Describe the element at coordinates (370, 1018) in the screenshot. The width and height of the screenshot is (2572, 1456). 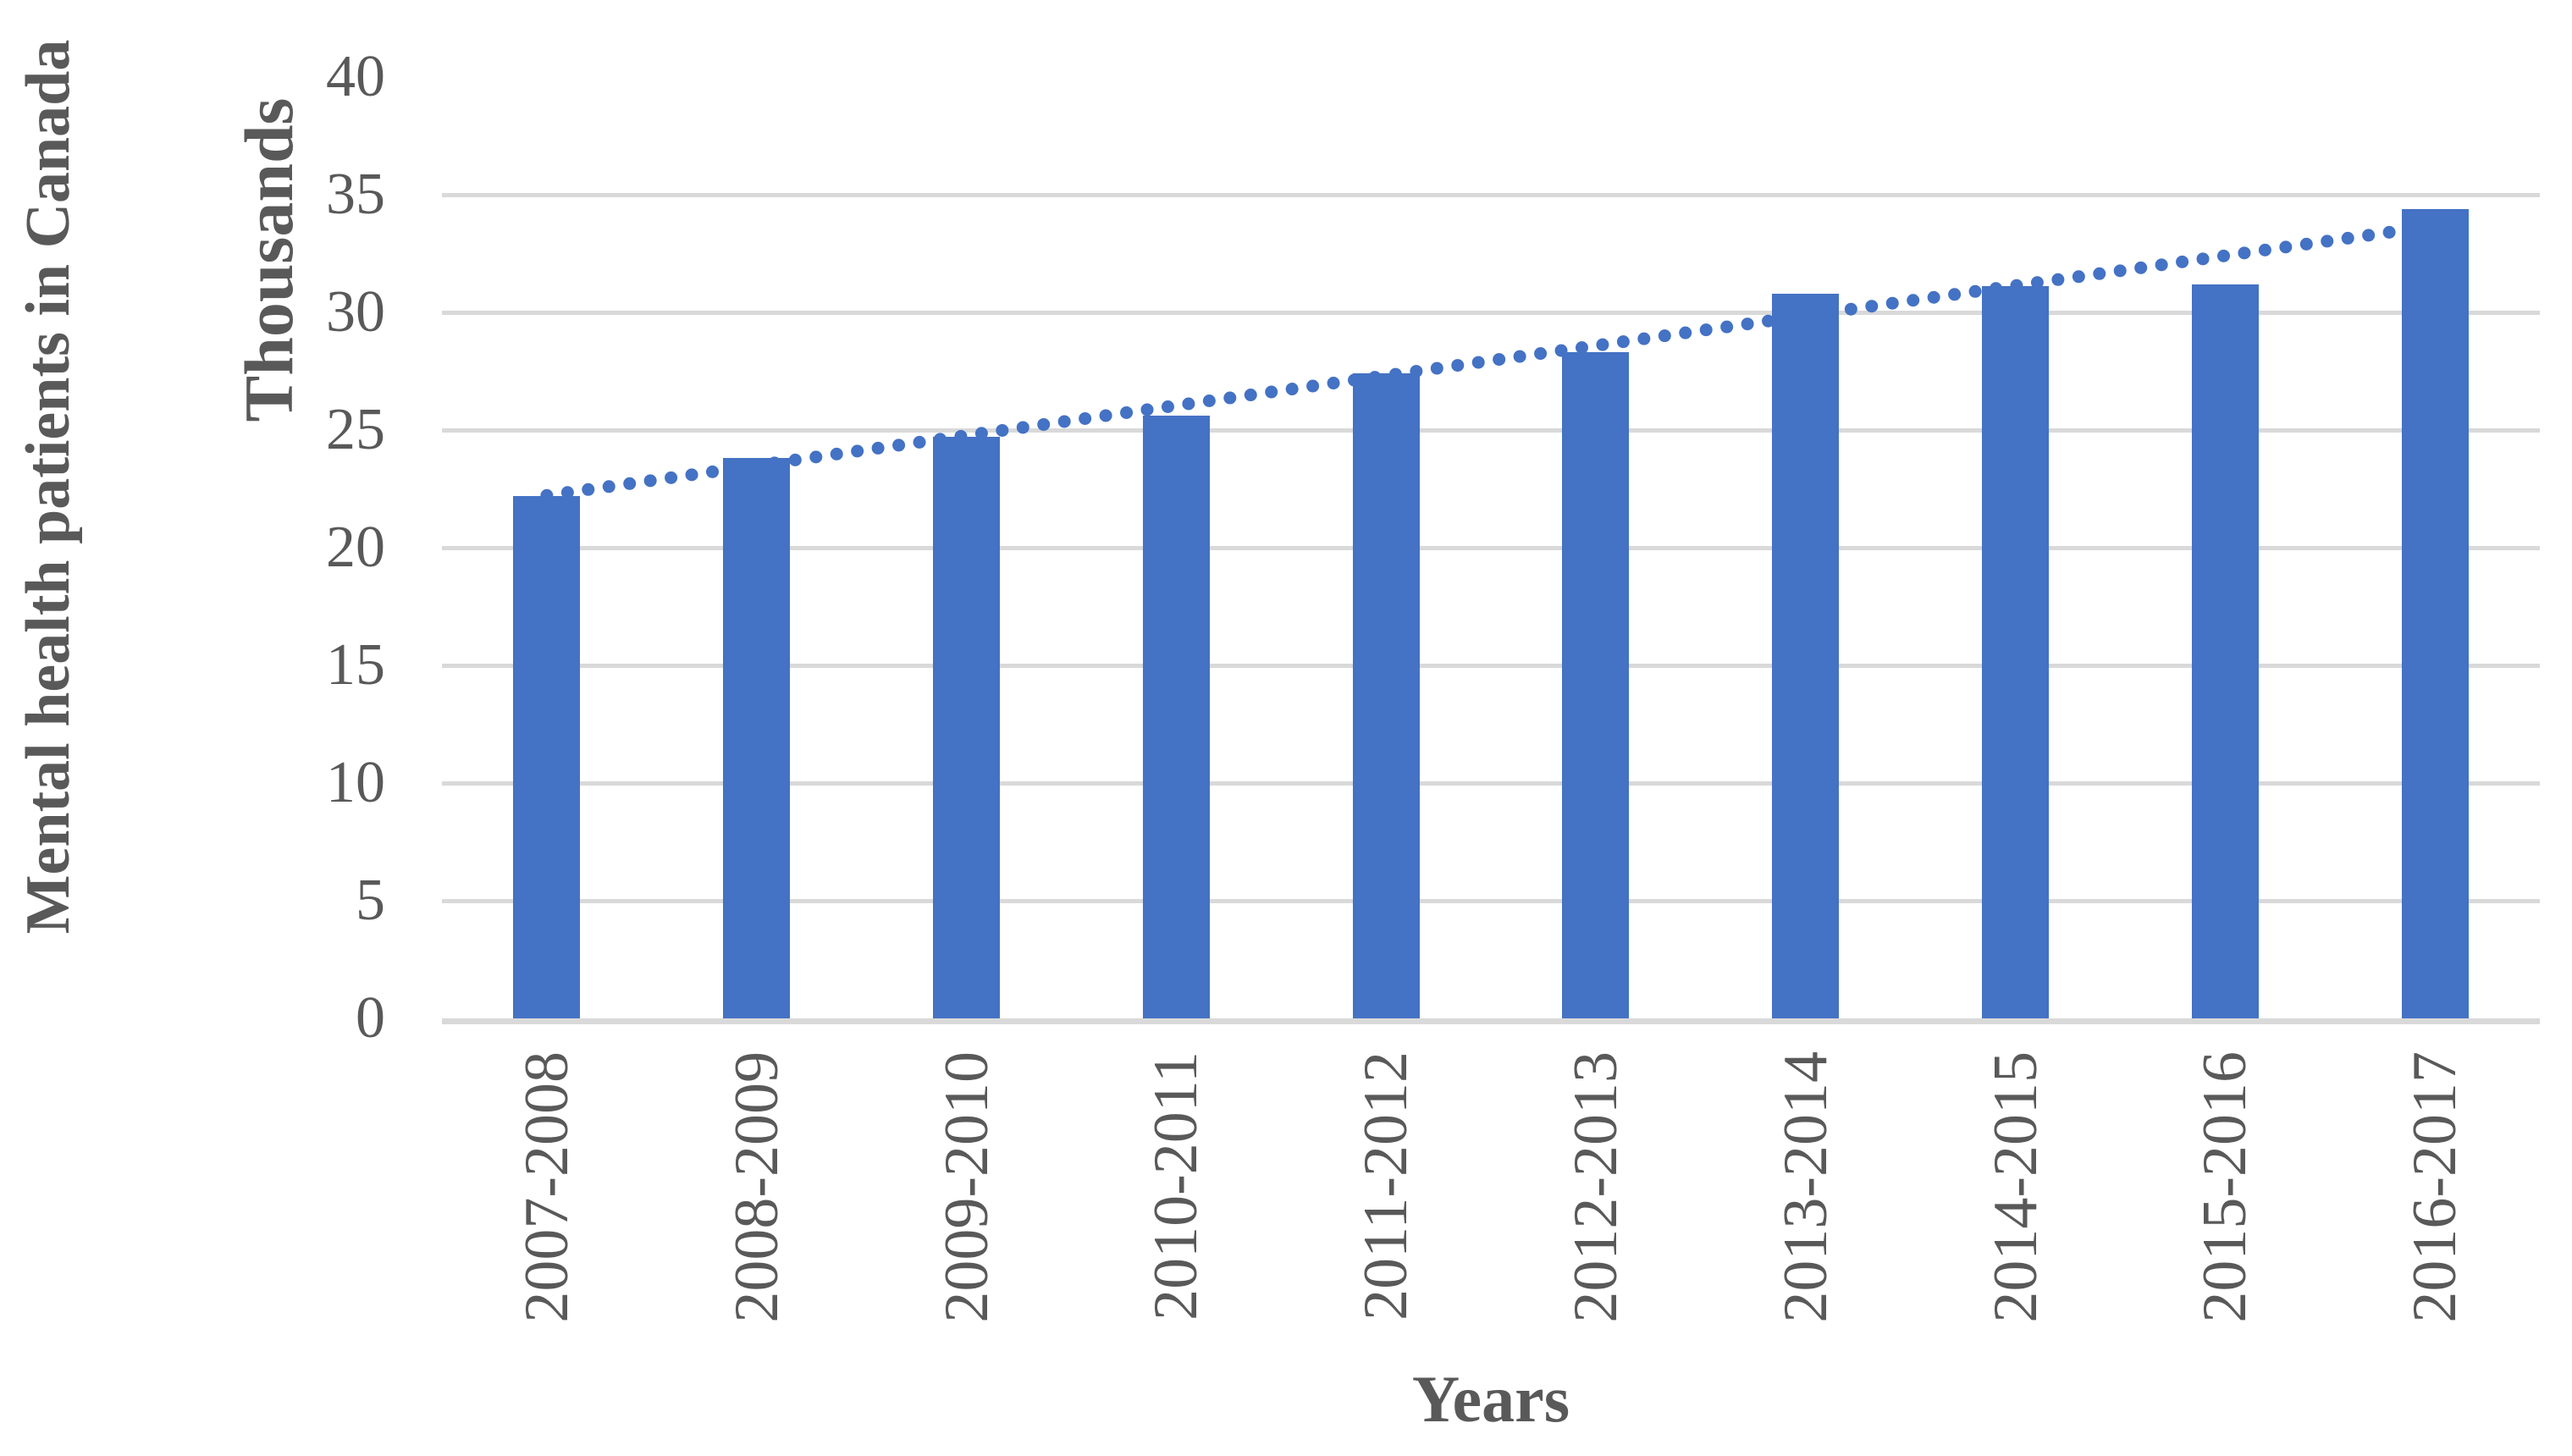
I see `y-tick-0: 0` at that location.